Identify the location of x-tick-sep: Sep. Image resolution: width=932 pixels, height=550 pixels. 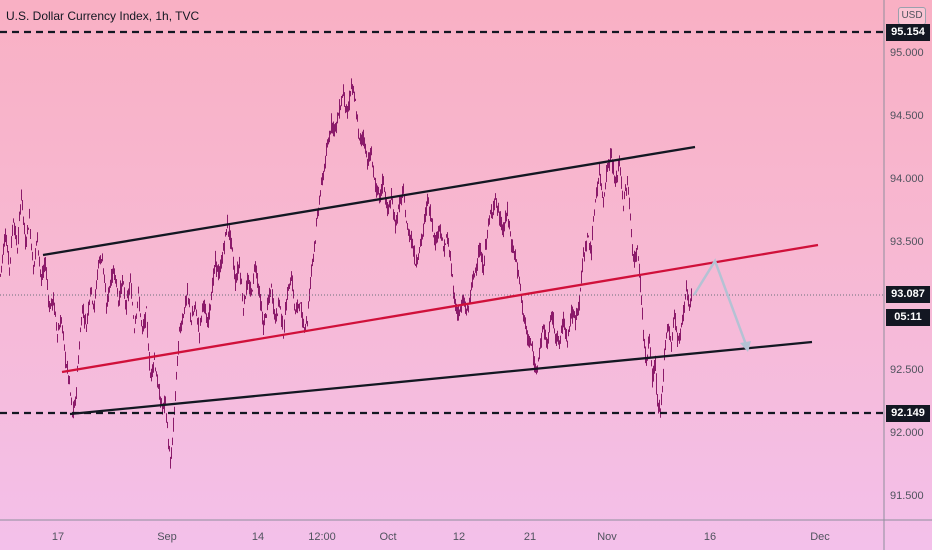
(167, 537).